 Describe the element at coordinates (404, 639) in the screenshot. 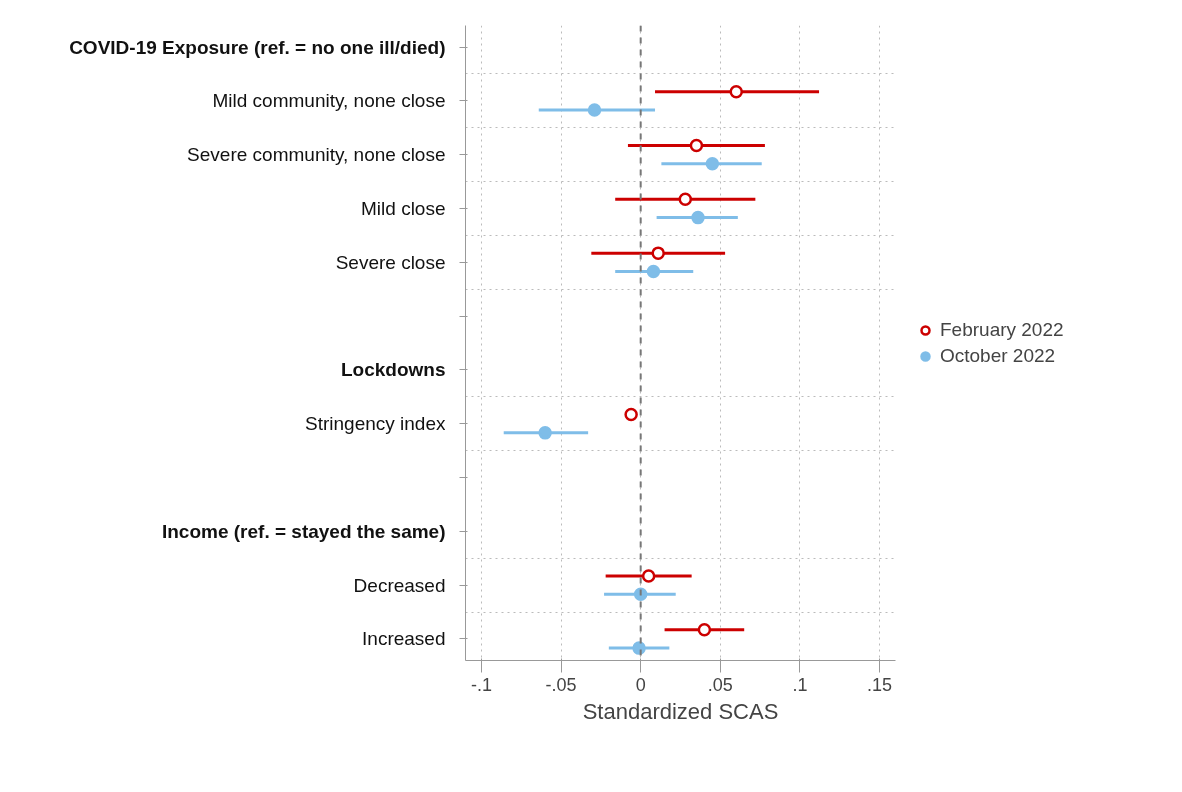

I see `y-tick-label: Increased` at that location.